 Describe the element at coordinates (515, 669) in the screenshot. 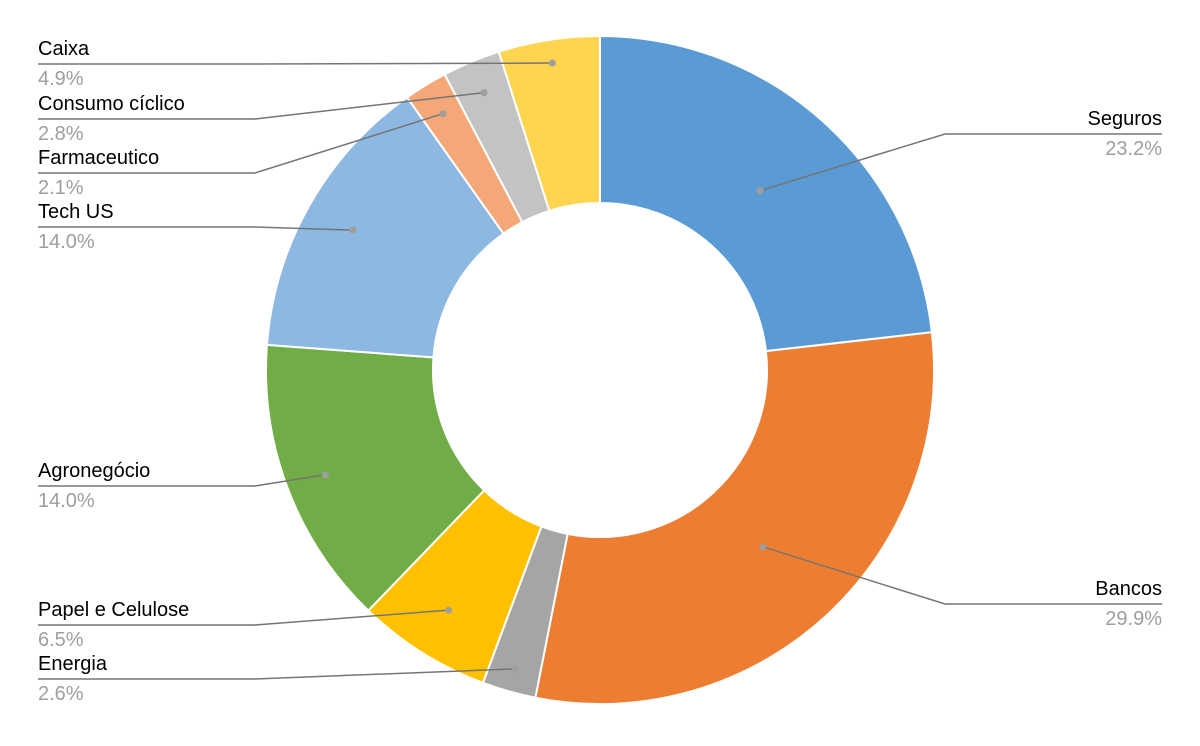

I see `leader-dot-energia` at that location.